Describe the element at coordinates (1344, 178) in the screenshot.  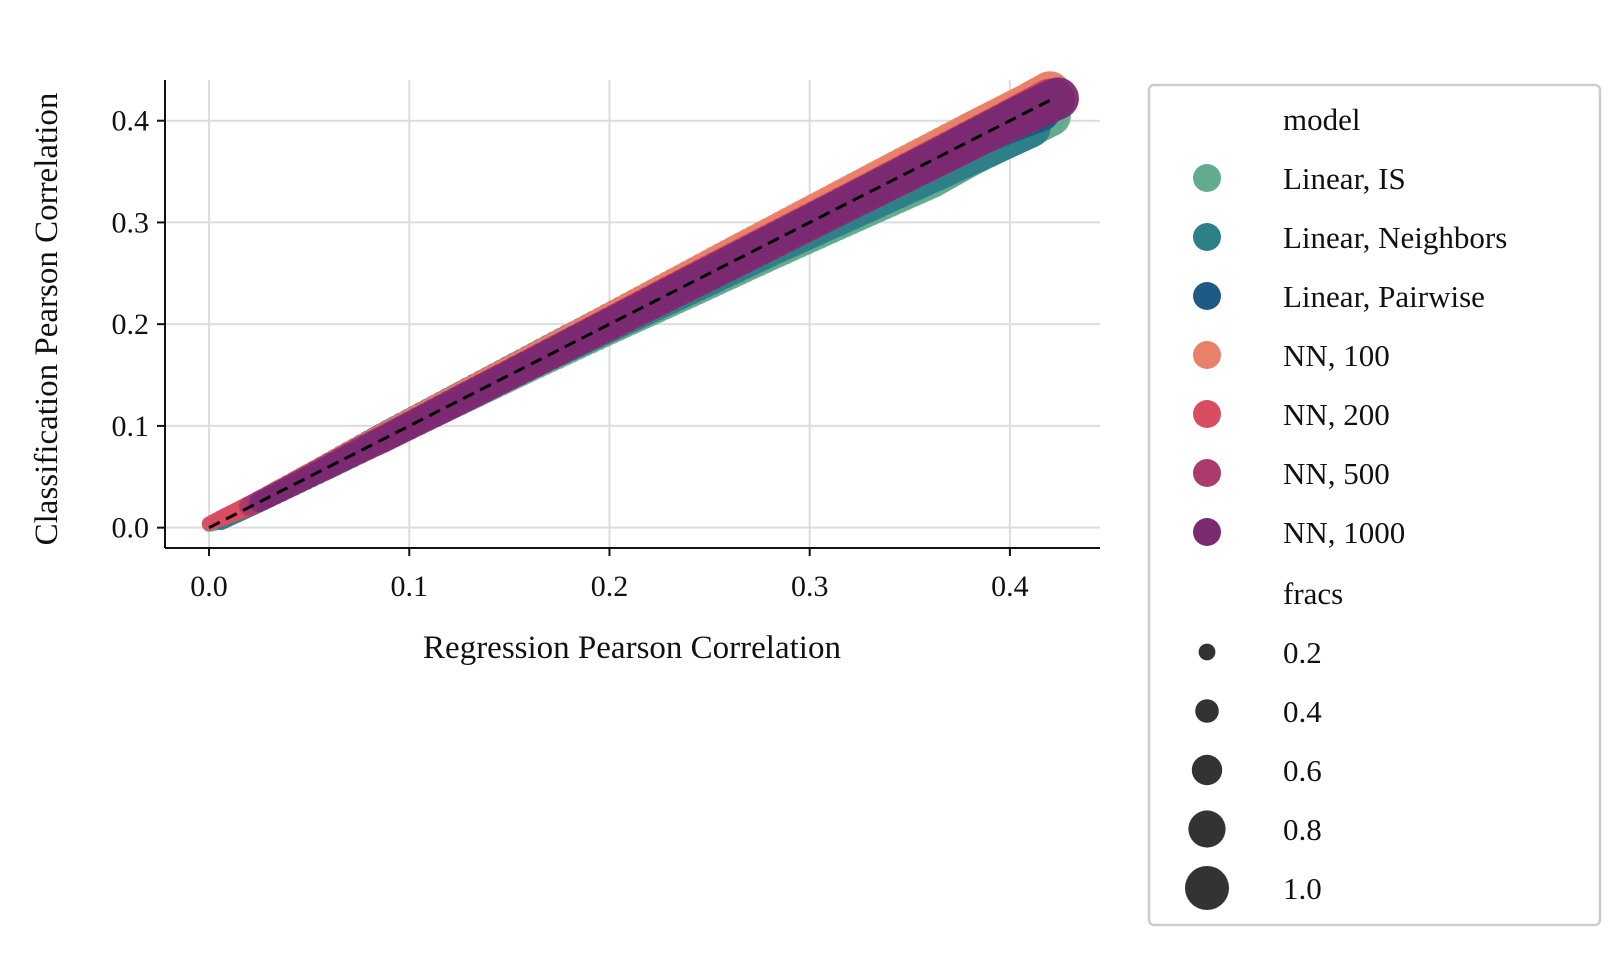
I see `legend-label: Linear, IS` at that location.